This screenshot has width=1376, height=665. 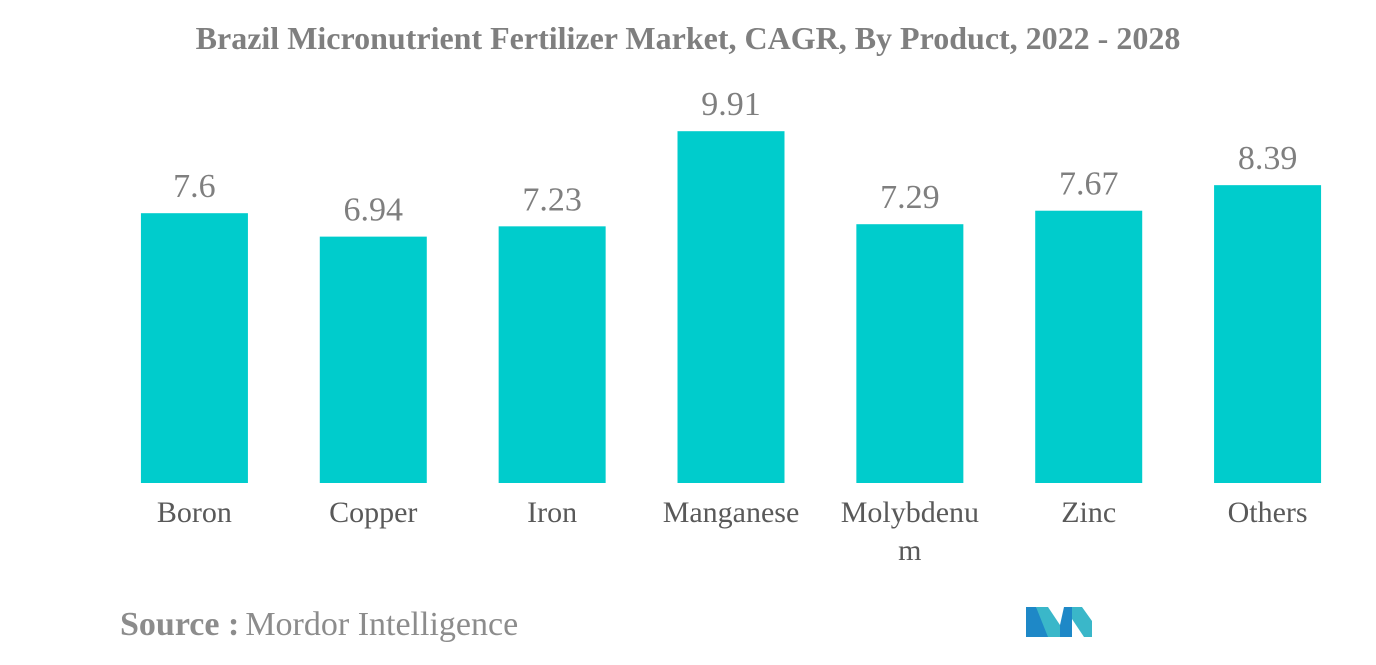 What do you see at coordinates (731, 512) in the screenshot?
I see `category-label-manganese: Manganese` at bounding box center [731, 512].